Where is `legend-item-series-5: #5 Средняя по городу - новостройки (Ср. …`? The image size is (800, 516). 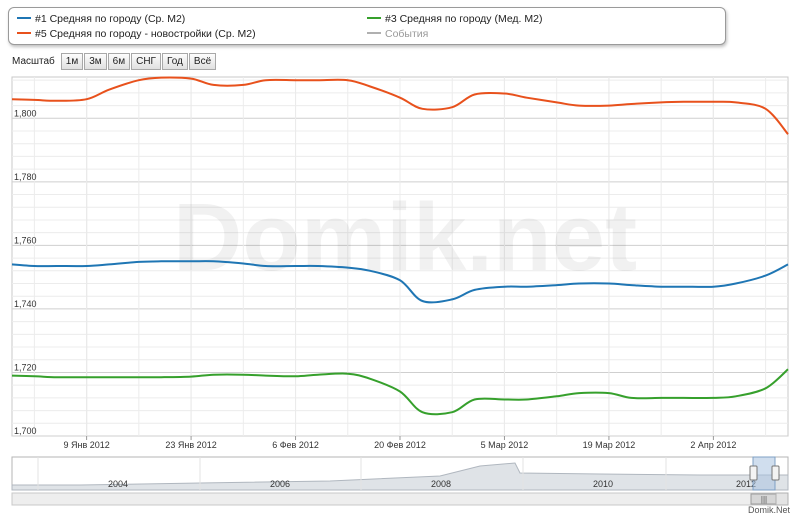 legend-item-series-5: #5 Средняя по городу - новостройки (Ср. … is located at coordinates (136, 34).